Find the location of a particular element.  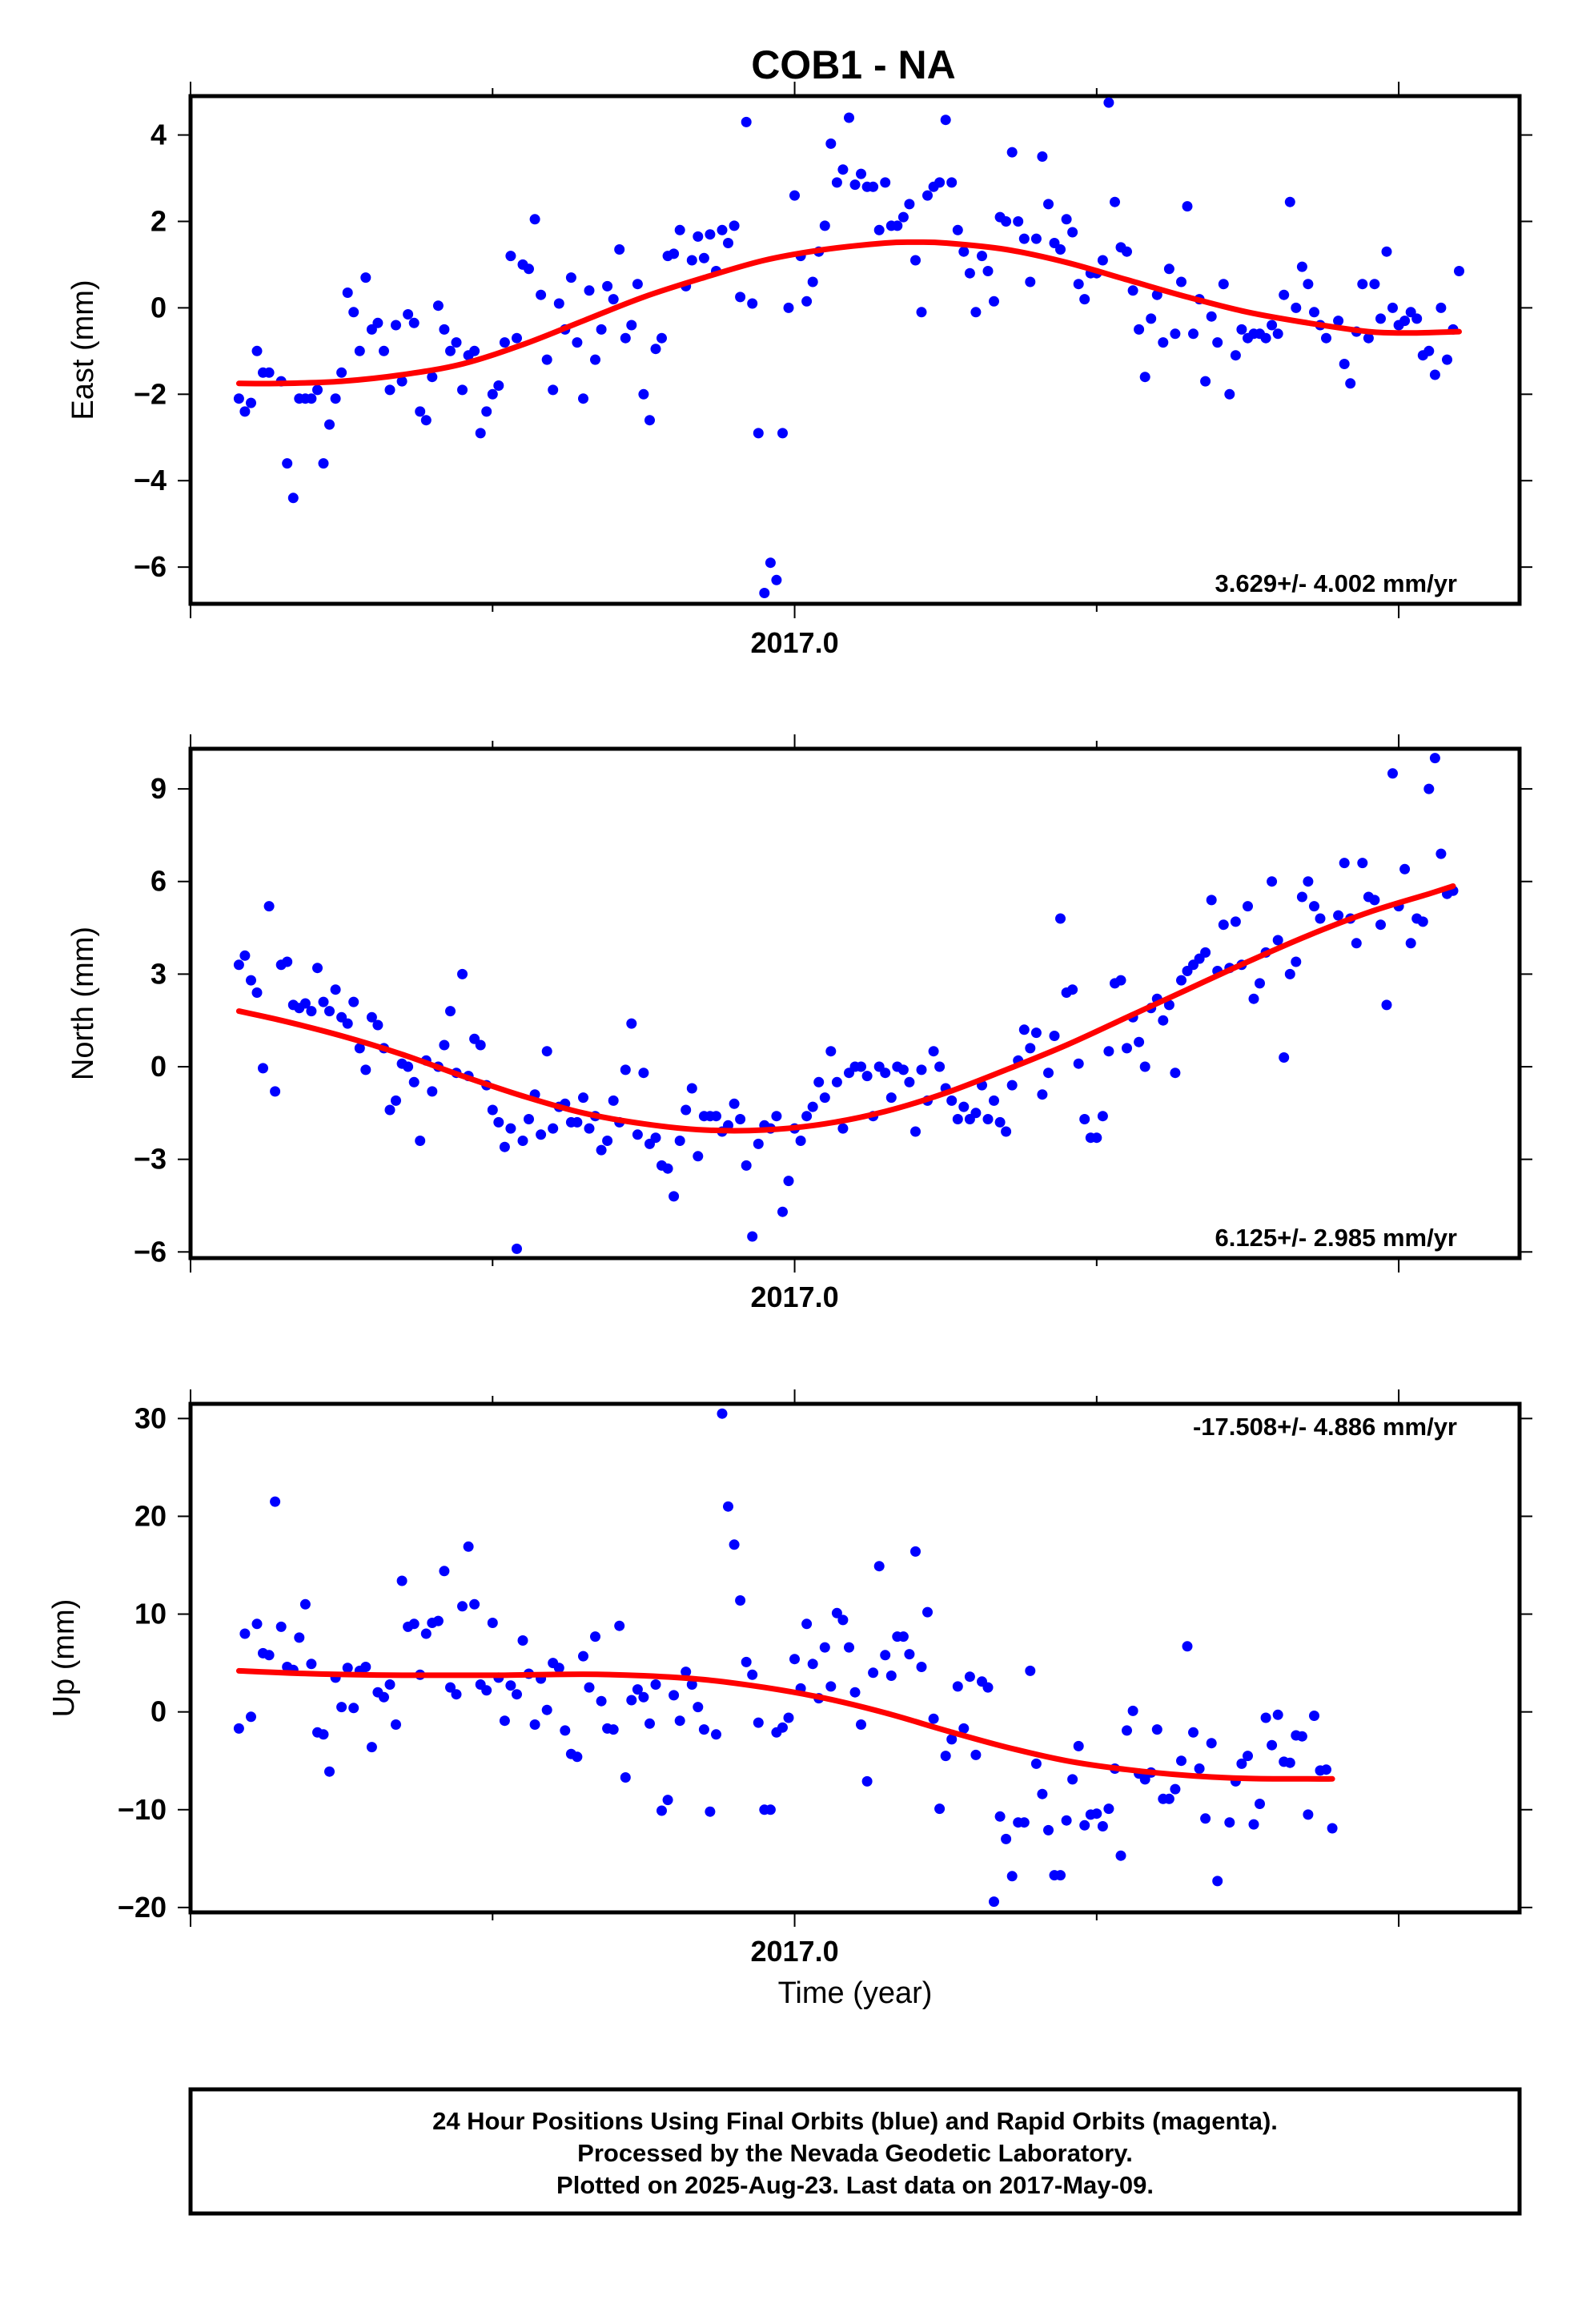

y-tick-label: −2 is located at coordinates (151, 393).